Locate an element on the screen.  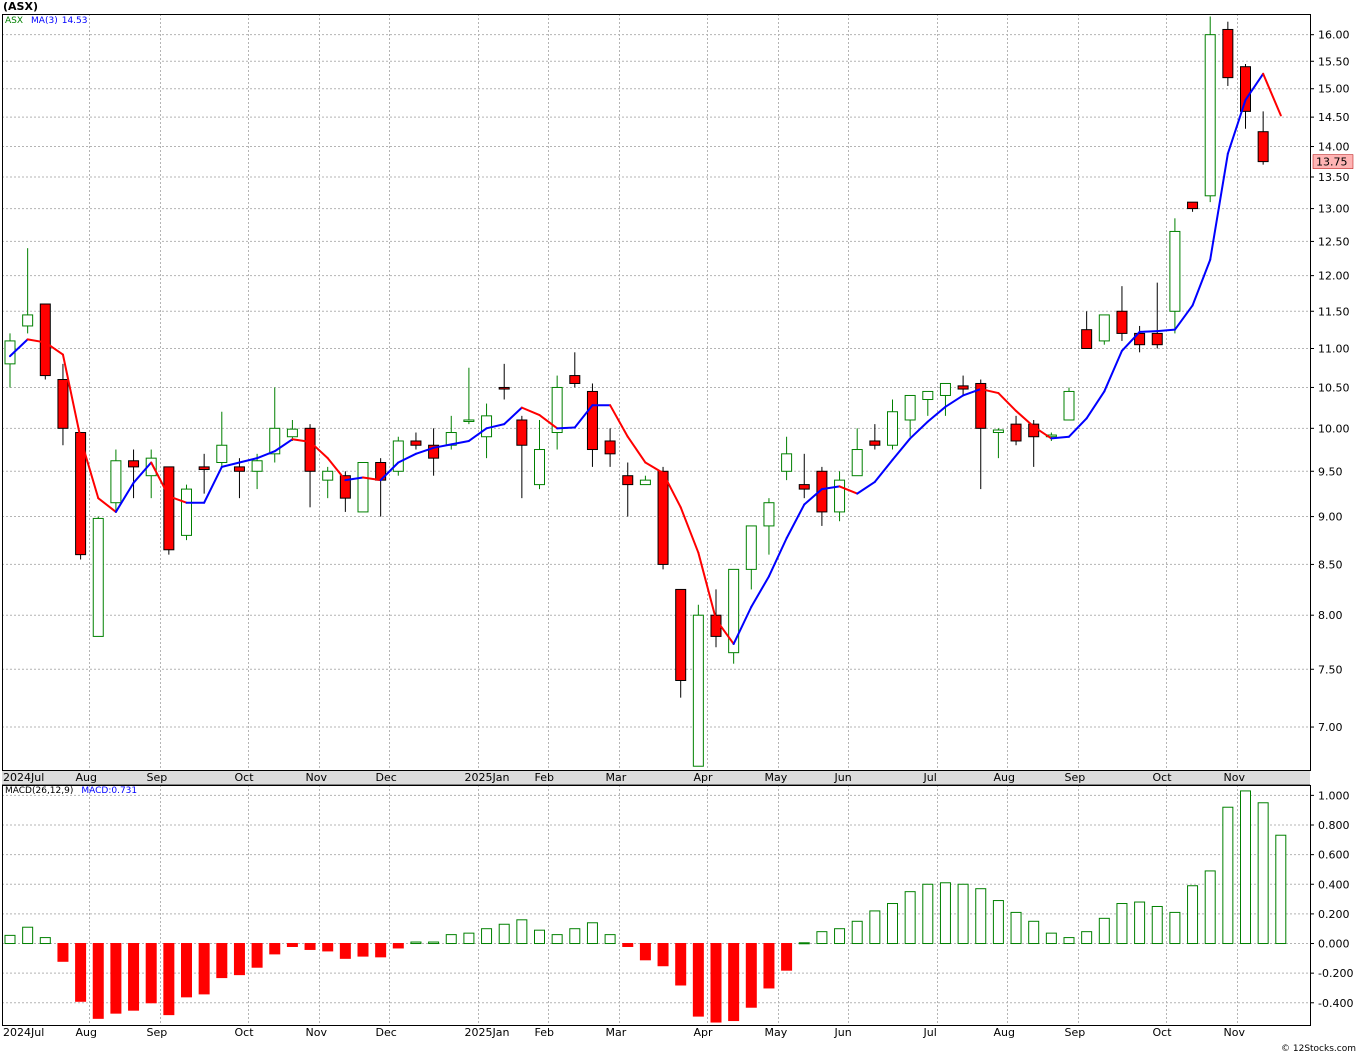
price-tick-label: 7.50 is located at coordinates (1330, 669).